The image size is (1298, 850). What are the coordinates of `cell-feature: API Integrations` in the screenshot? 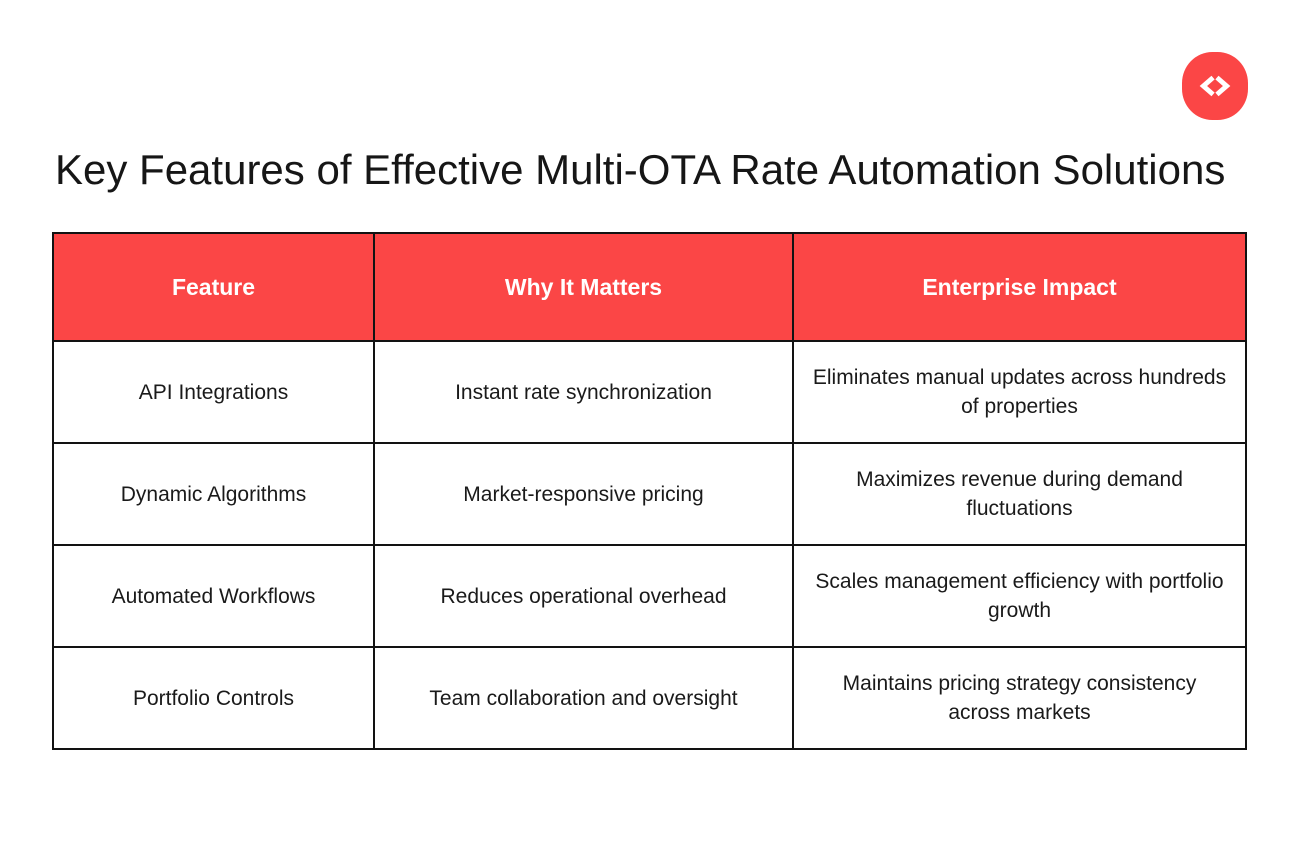 It's located at (213, 392).